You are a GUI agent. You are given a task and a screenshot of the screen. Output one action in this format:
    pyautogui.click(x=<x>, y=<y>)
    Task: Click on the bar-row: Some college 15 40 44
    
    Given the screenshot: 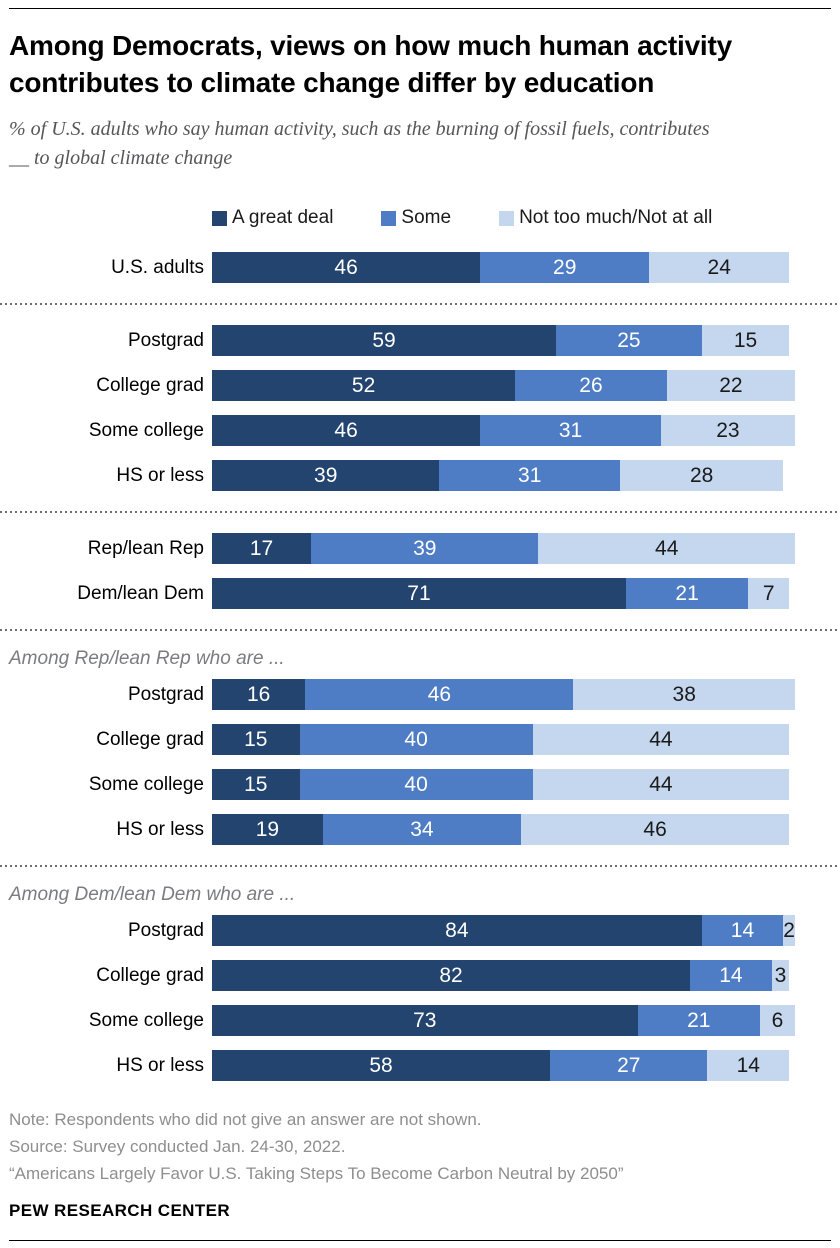 What is the action you would take?
    pyautogui.click(x=420, y=784)
    